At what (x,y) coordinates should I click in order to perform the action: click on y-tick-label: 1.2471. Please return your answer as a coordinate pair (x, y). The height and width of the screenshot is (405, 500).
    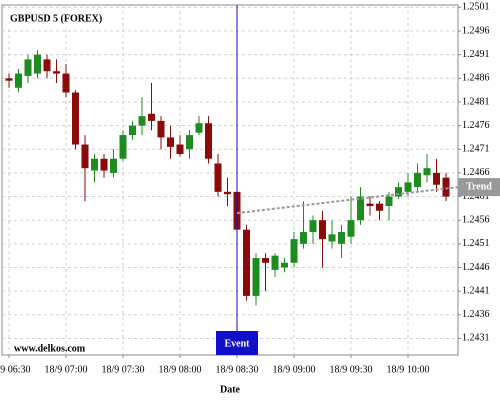
    Looking at the image, I should click on (476, 149).